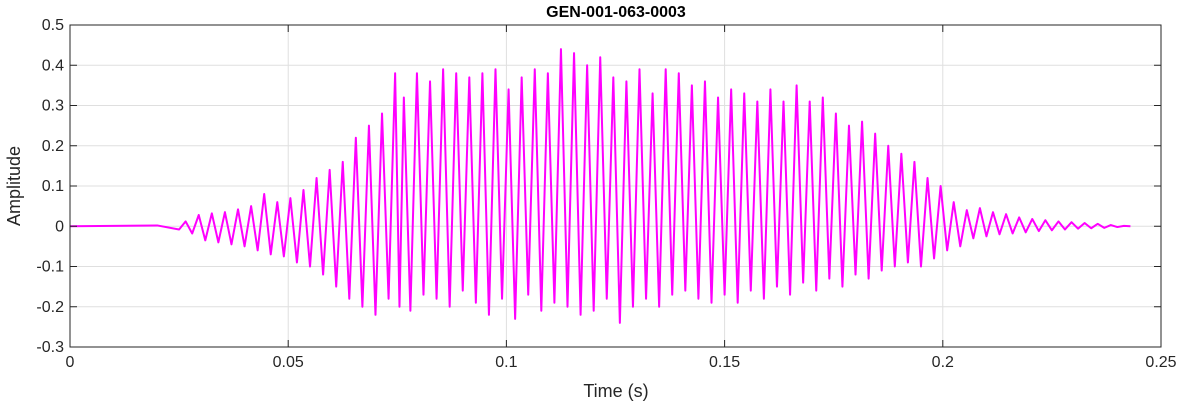  I want to click on y-tick-label: 0.3, so click(53, 106).